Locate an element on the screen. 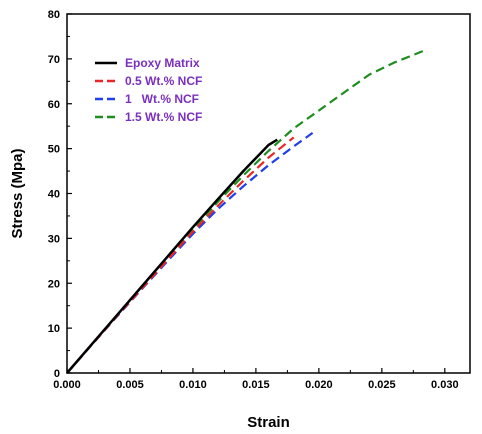 The width and height of the screenshot is (482, 434). legend-label: 0.5 Wt.% NCF is located at coordinates (163, 81).